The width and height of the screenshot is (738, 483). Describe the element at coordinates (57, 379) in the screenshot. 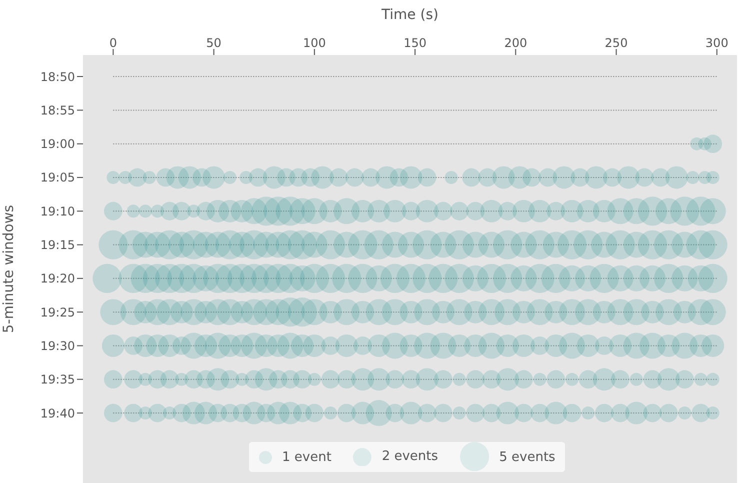

I see `y-tick-label: 19:35` at that location.